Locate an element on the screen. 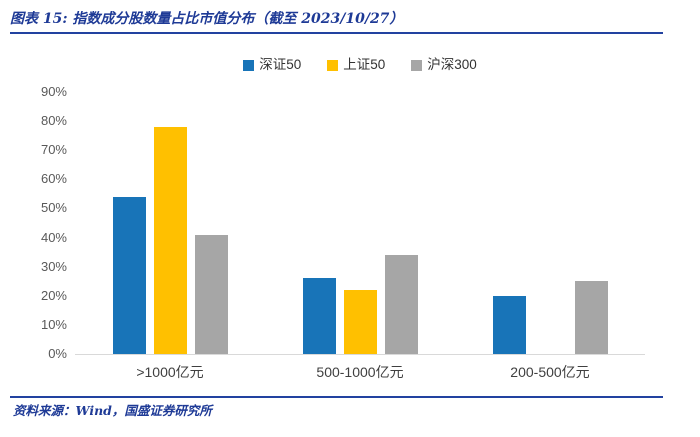  y-axis-tick-label: 10% is located at coordinates (53, 324).